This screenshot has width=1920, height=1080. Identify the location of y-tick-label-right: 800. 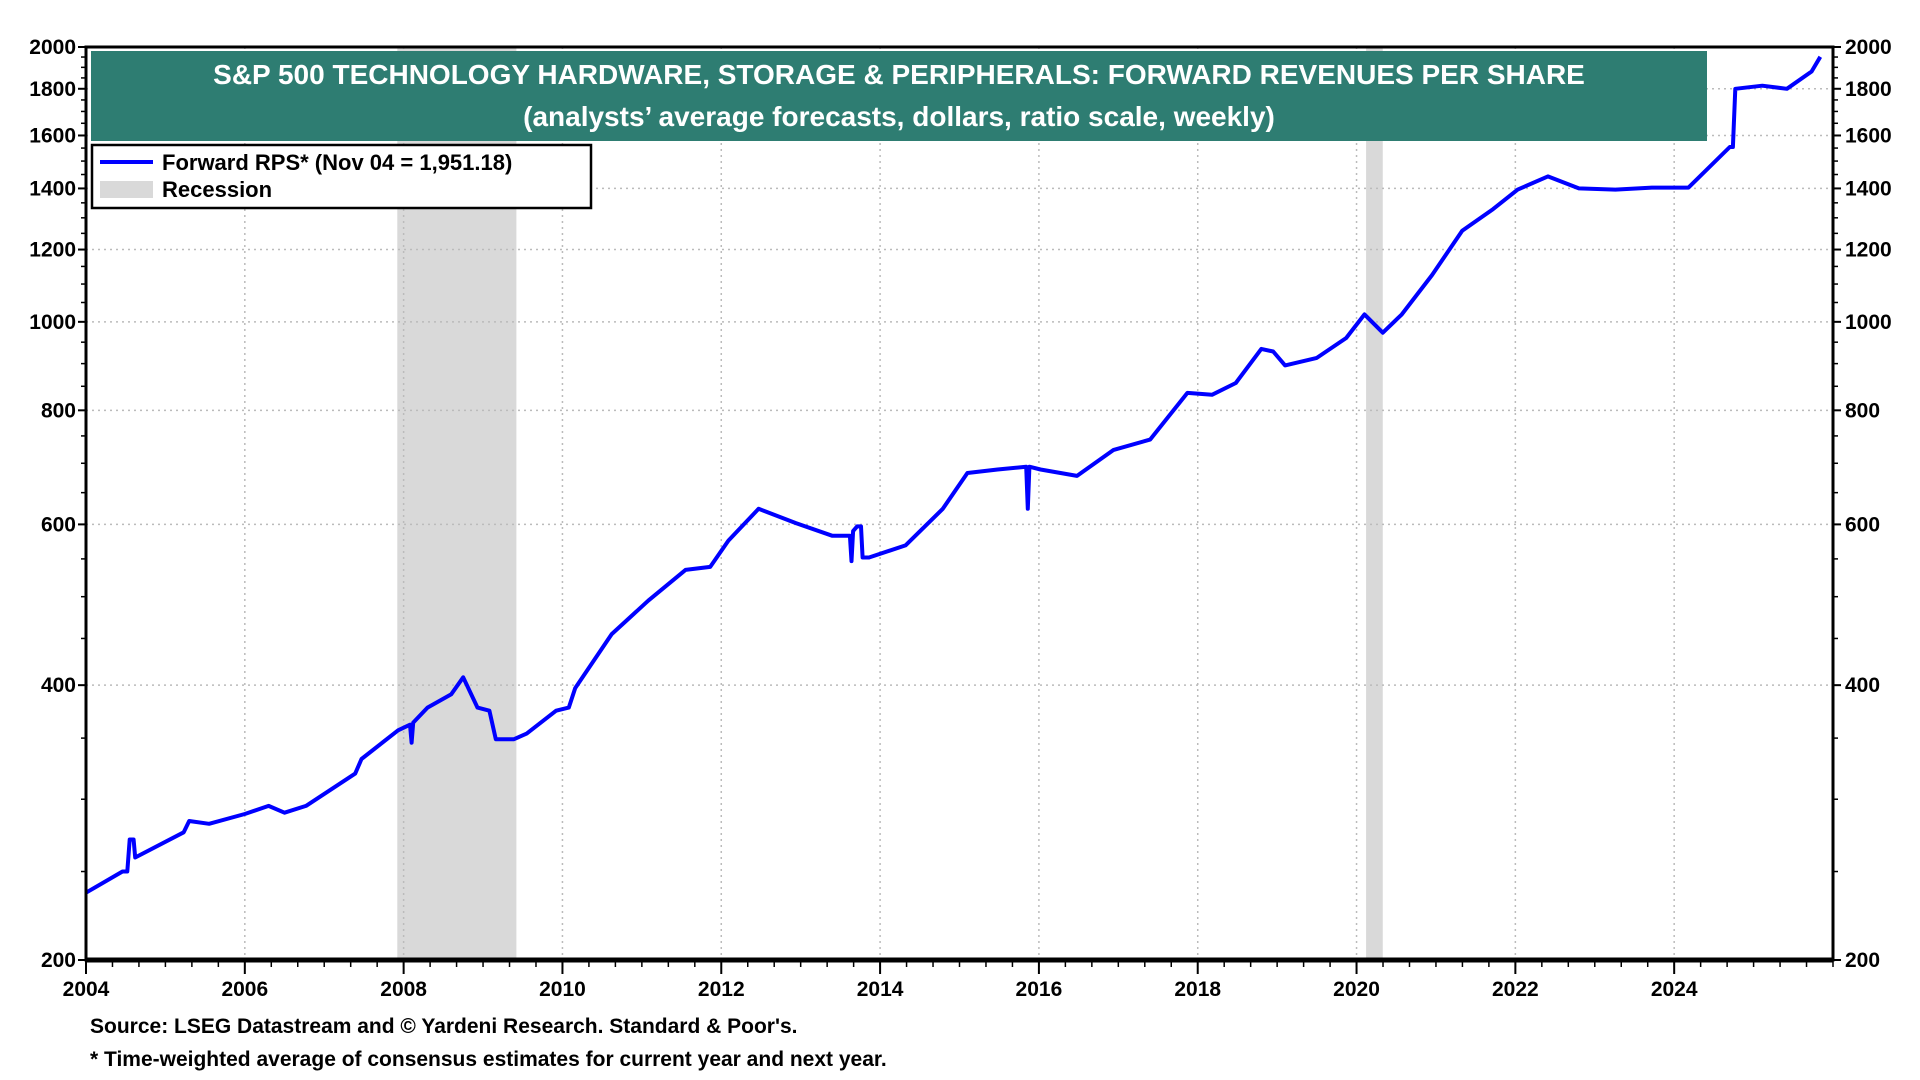
(1862, 410).